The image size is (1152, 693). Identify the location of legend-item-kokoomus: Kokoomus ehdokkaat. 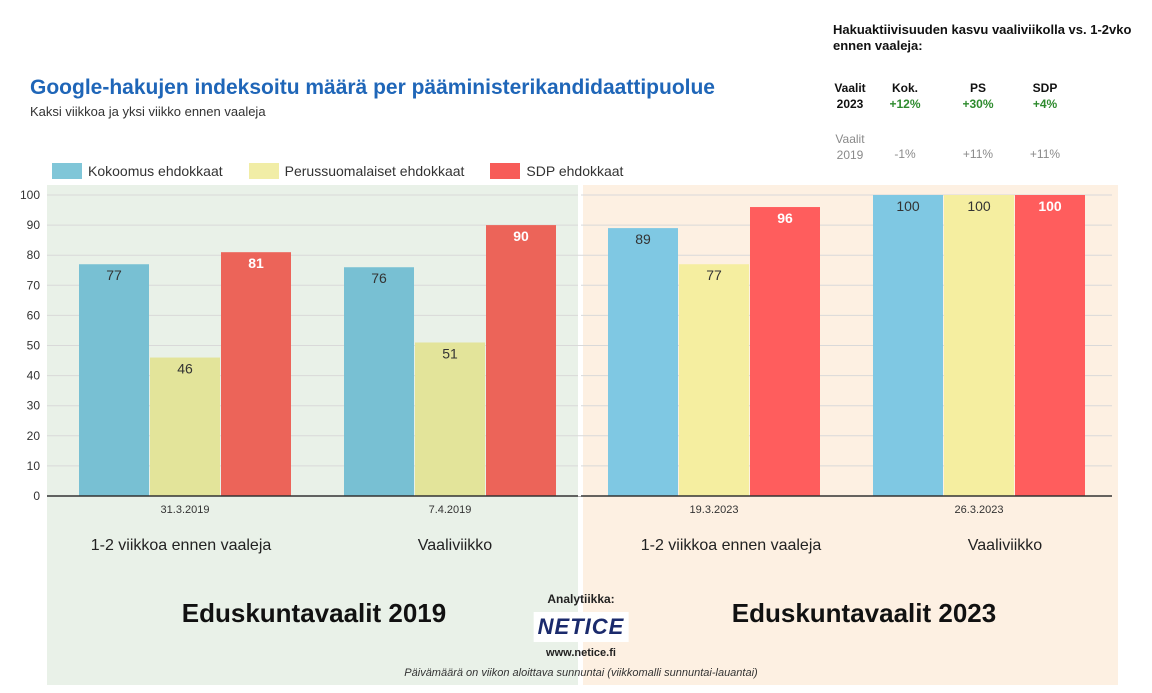
(137, 171).